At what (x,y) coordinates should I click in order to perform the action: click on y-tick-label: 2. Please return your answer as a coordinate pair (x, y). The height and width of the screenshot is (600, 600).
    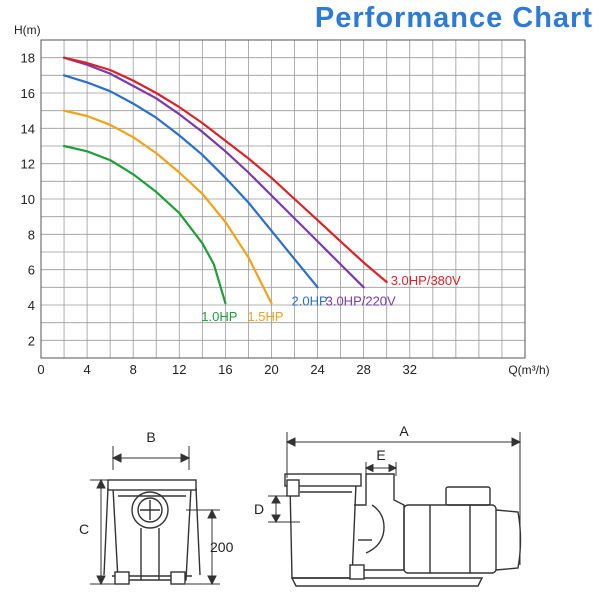
    Looking at the image, I should click on (31, 340).